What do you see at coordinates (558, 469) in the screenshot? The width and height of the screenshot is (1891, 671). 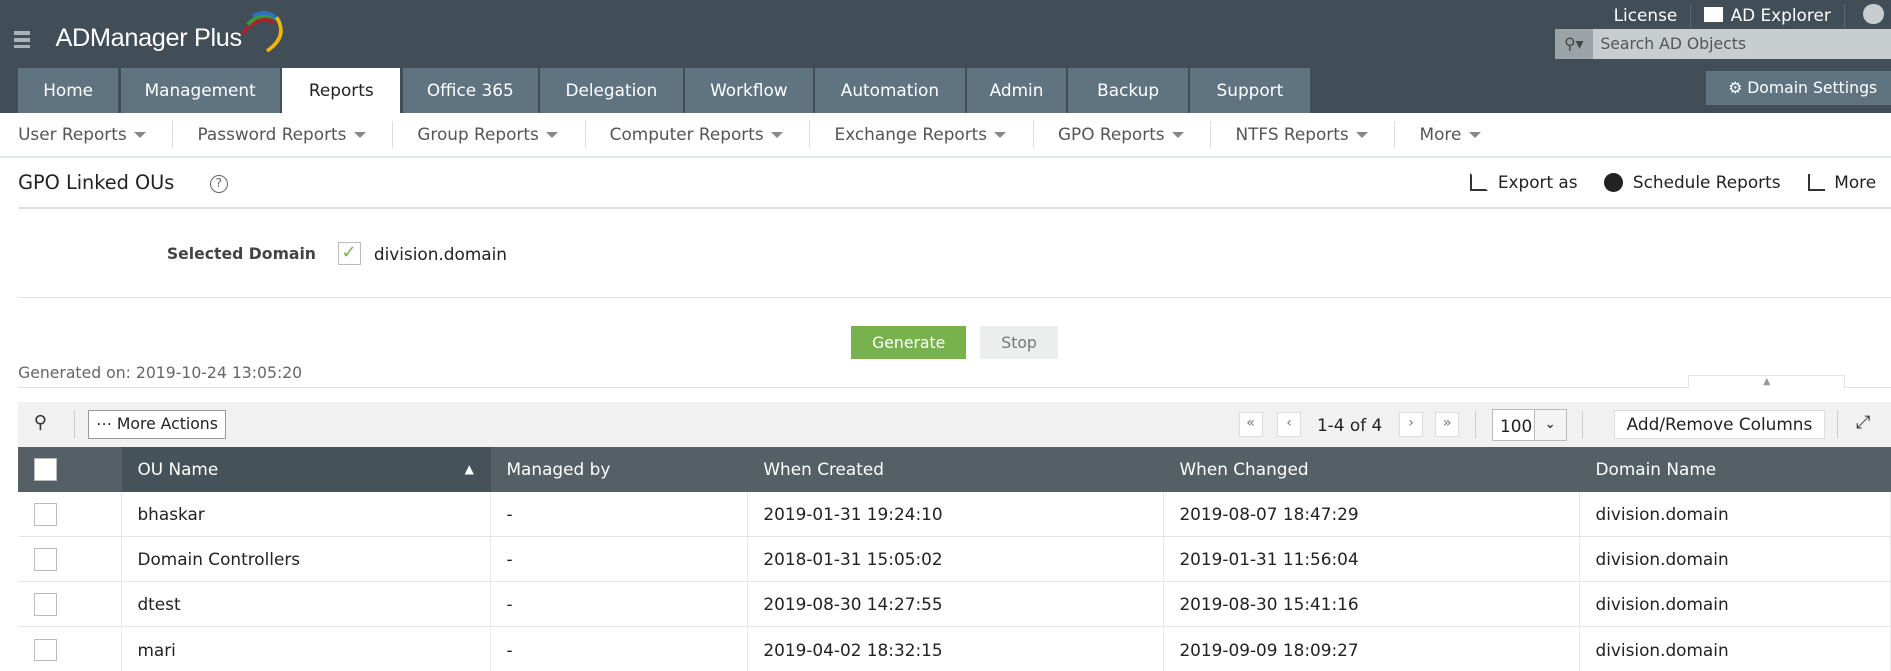 I see `column-header-managed-by: Managed by` at bounding box center [558, 469].